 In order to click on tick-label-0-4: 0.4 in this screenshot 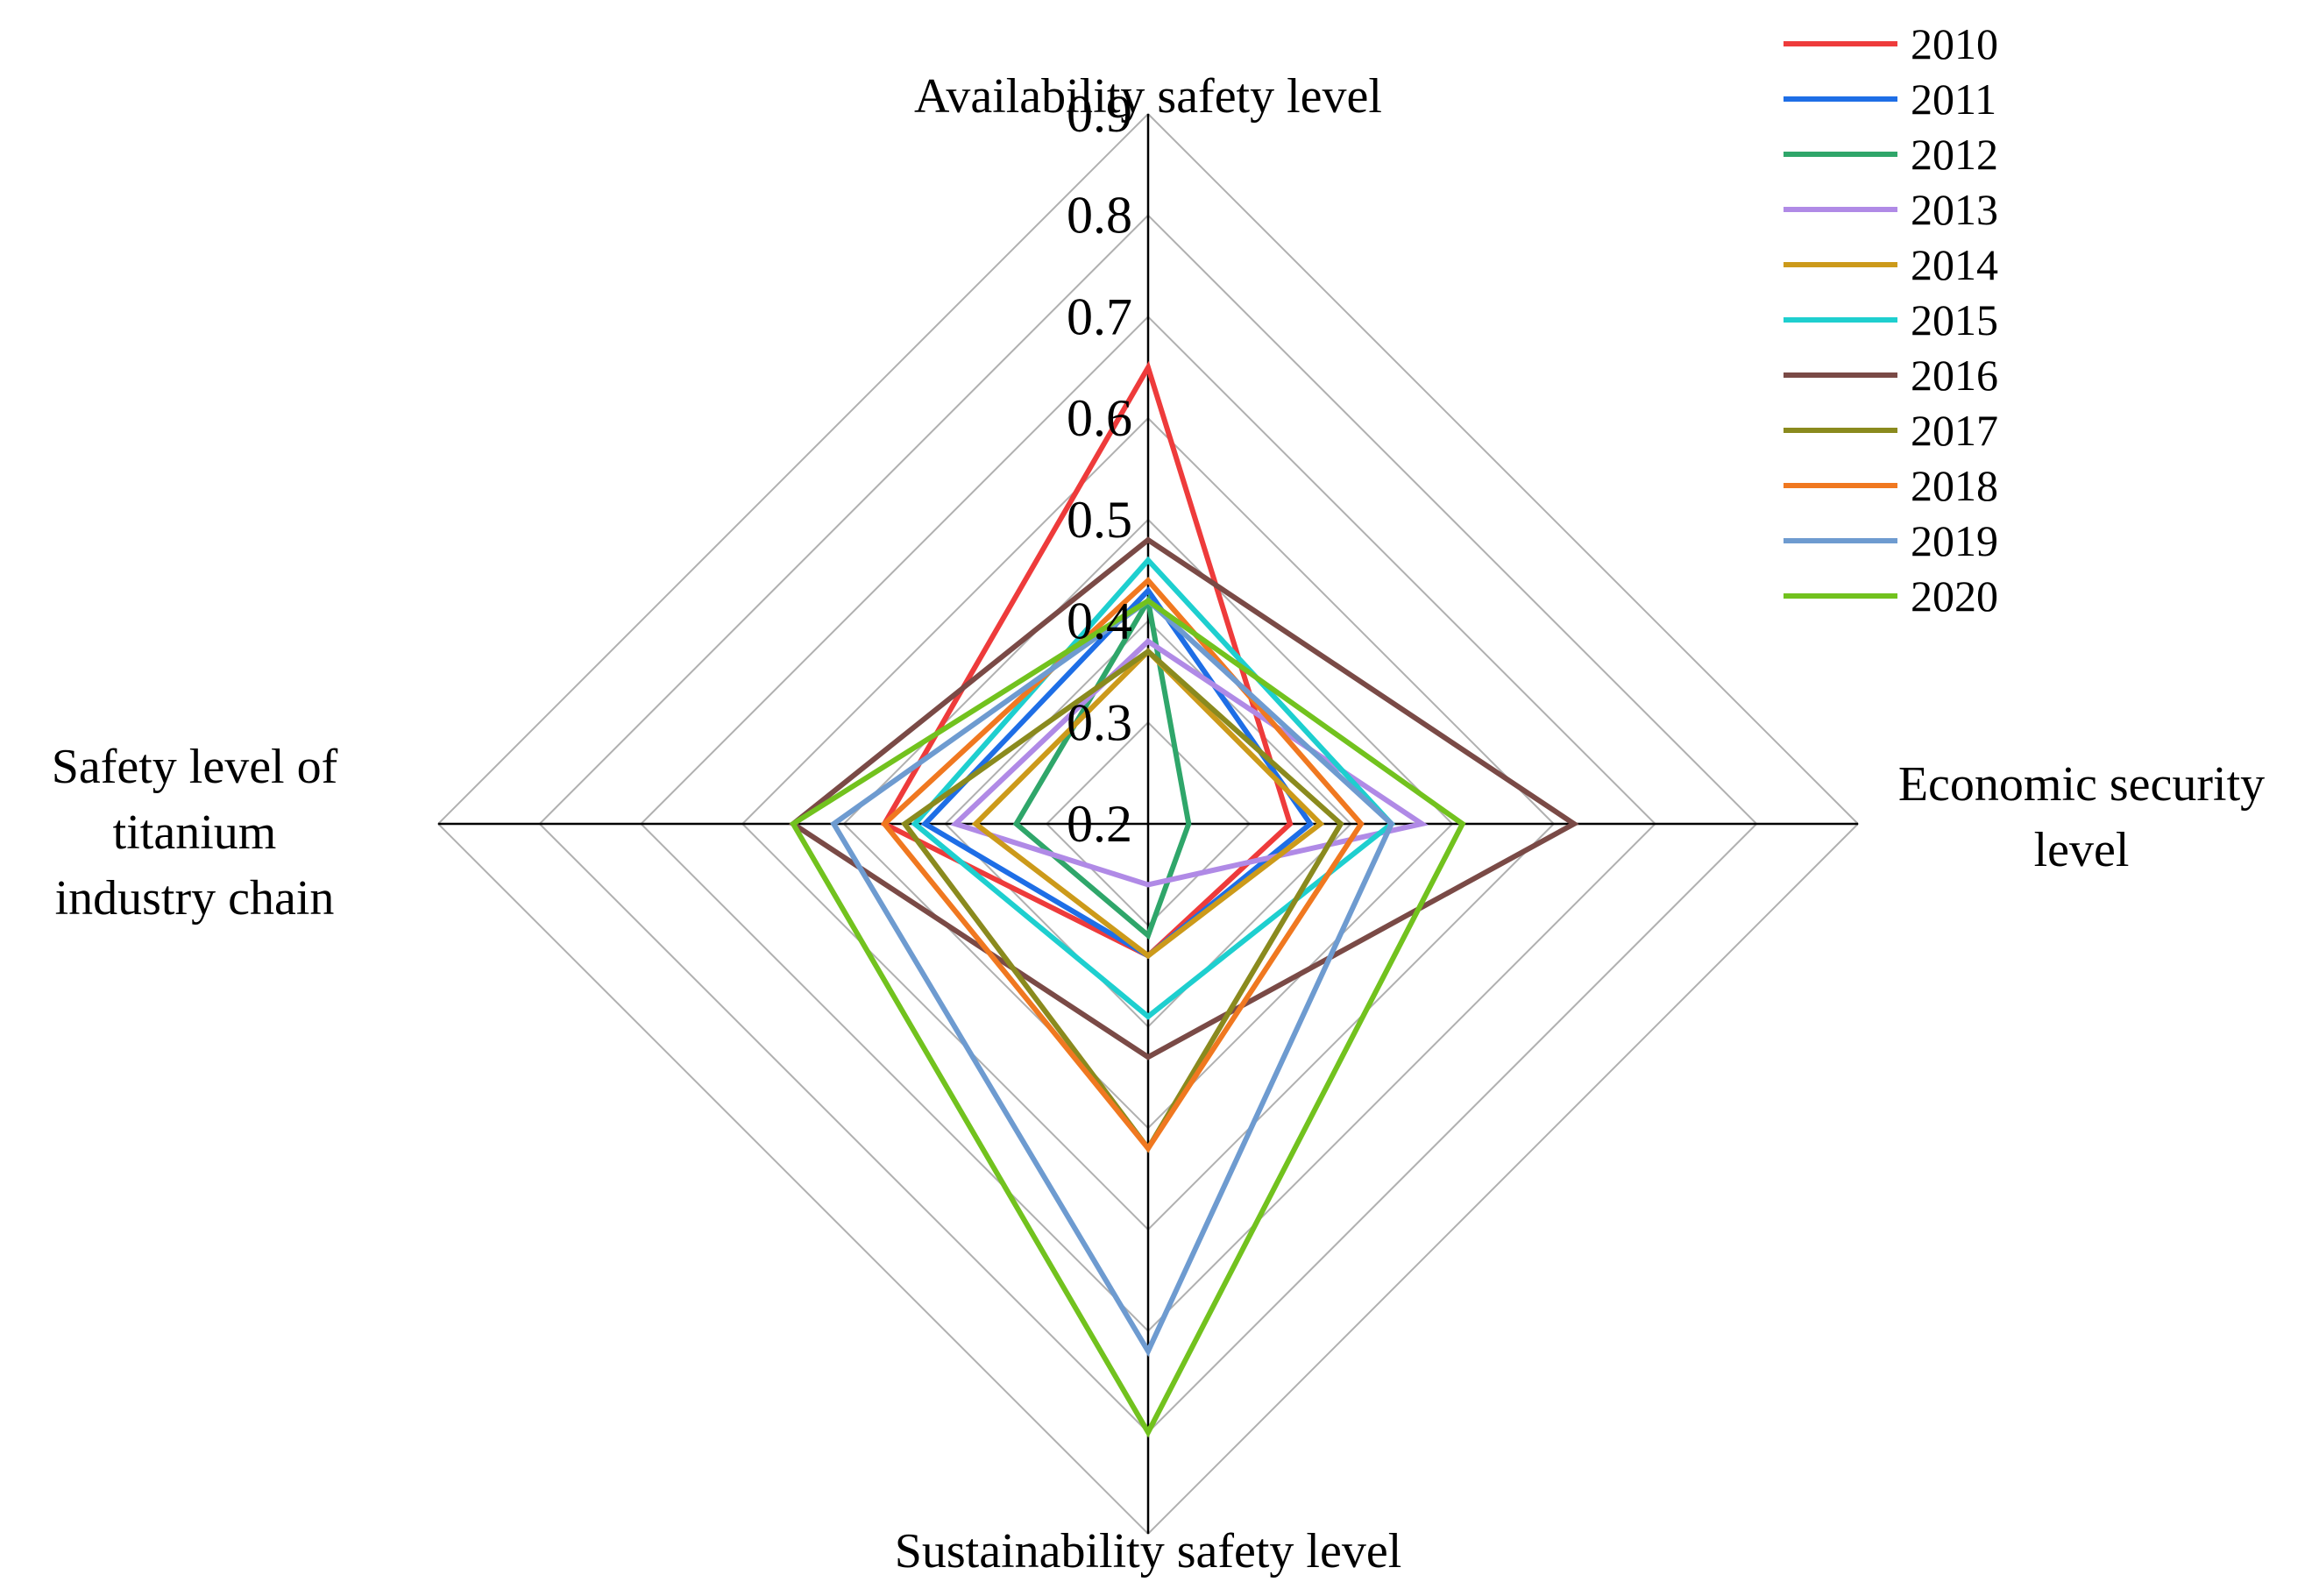, I will do `click(1099, 621)`.